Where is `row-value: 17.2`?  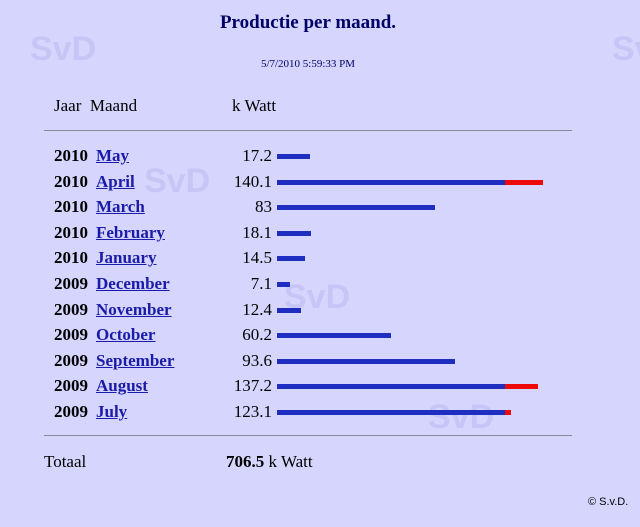 row-value: 17.2 is located at coordinates (257, 155).